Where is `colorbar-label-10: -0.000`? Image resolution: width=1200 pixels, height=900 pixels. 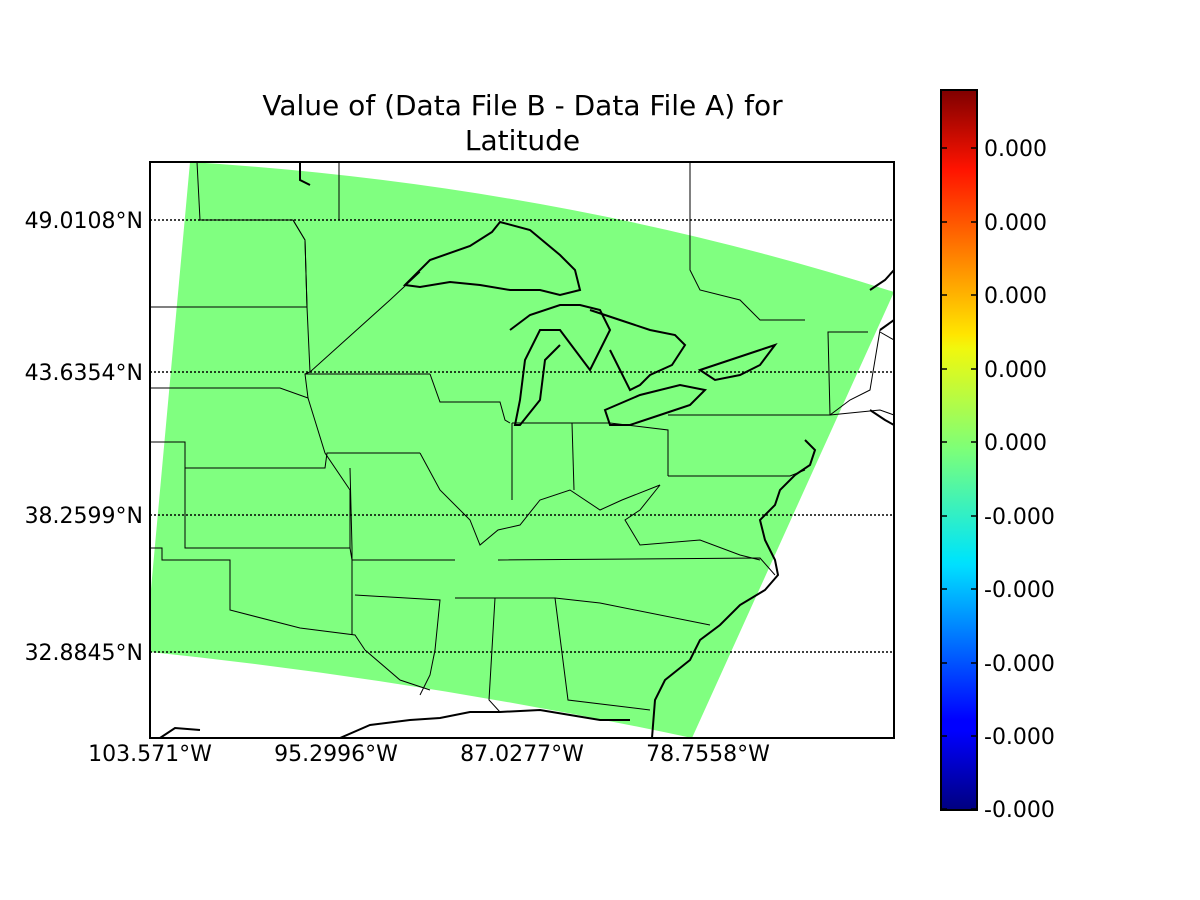
colorbar-label-10: -0.000 is located at coordinates (1019, 810).